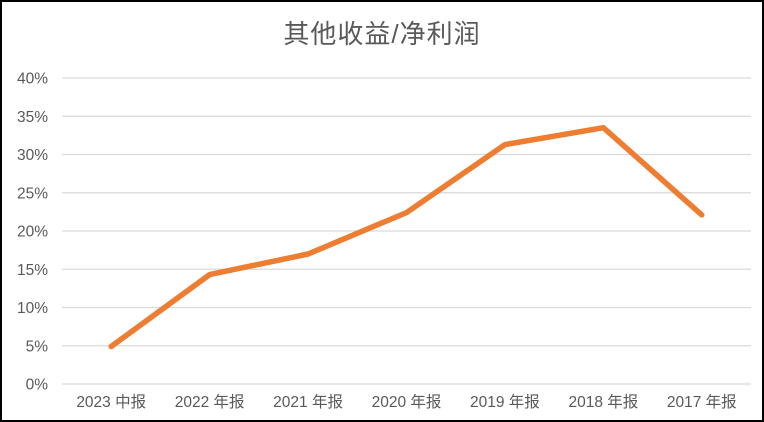  What do you see at coordinates (702, 402) in the screenshot?
I see `x-tick-label: 2017 年报` at bounding box center [702, 402].